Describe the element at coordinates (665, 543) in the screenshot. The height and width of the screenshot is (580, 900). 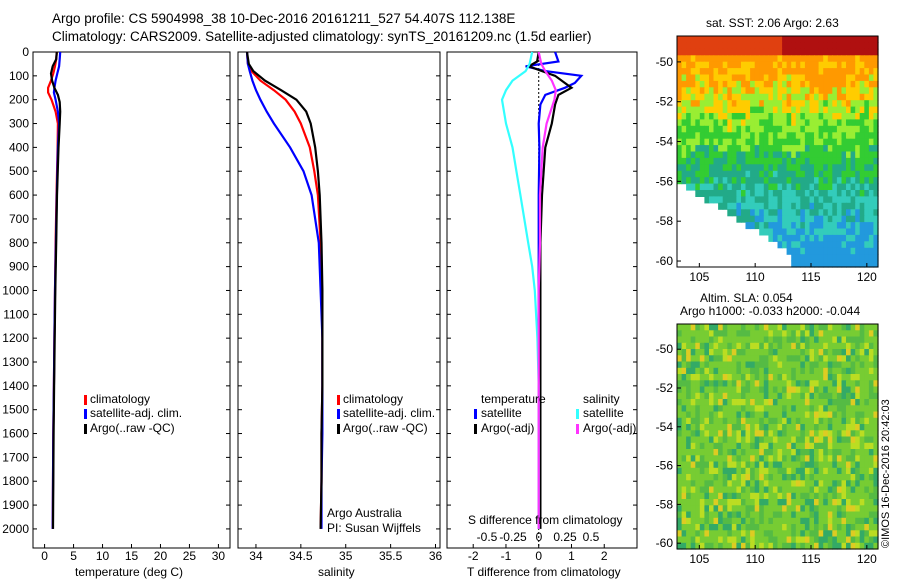
I see `sla-map-ytick-label: -60` at that location.